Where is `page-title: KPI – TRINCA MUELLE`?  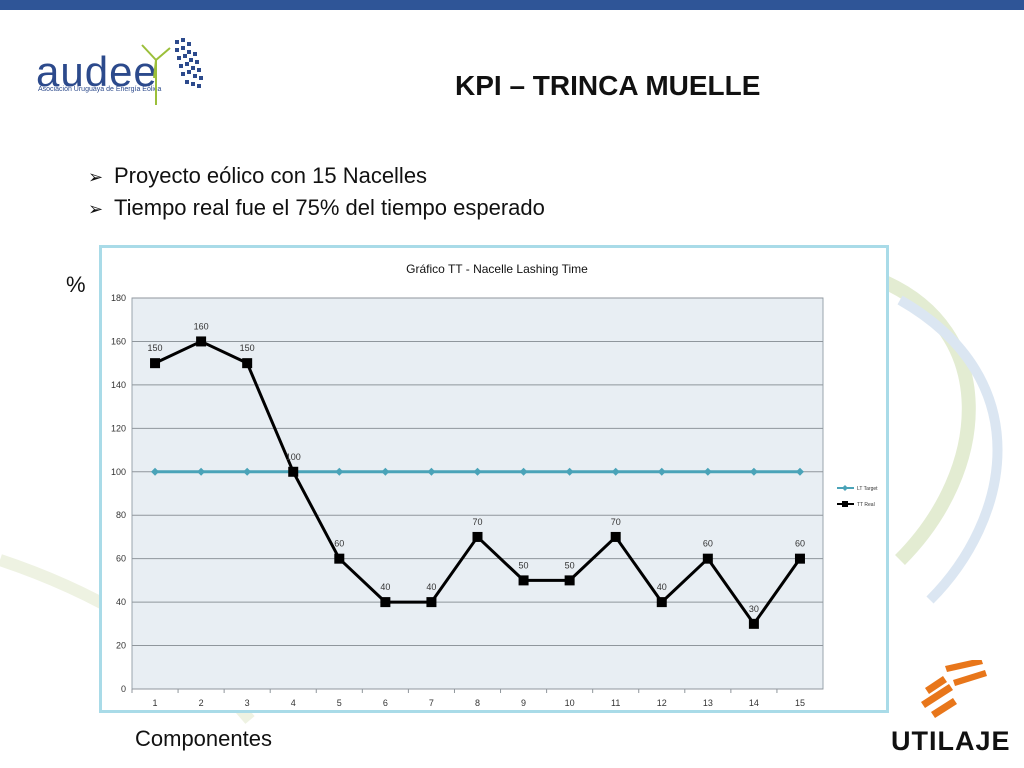 page-title: KPI – TRINCA MUELLE is located at coordinates (608, 85).